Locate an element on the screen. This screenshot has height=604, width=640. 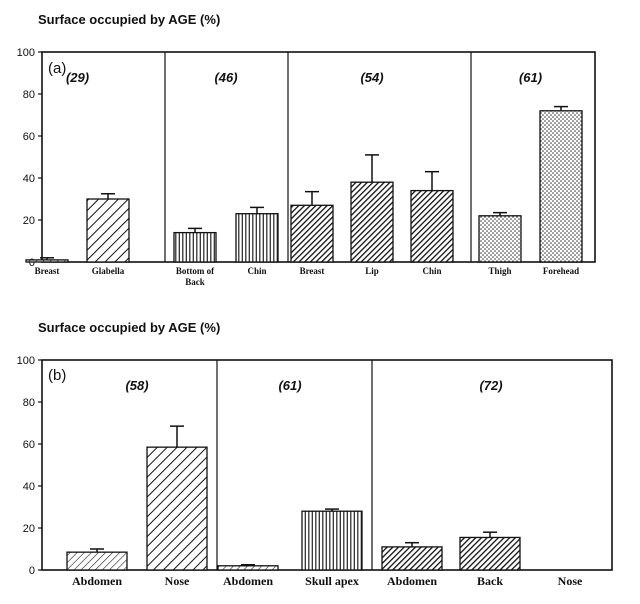
group-label: (54) is located at coordinates (371, 77).